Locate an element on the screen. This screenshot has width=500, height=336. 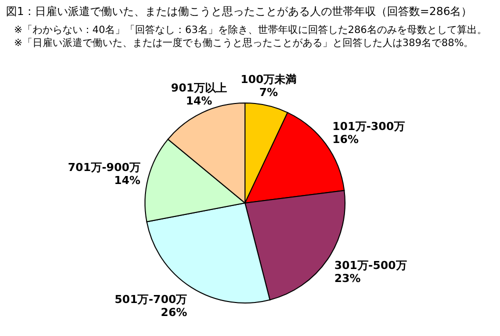
data-label: 26% is located at coordinates (174, 313).